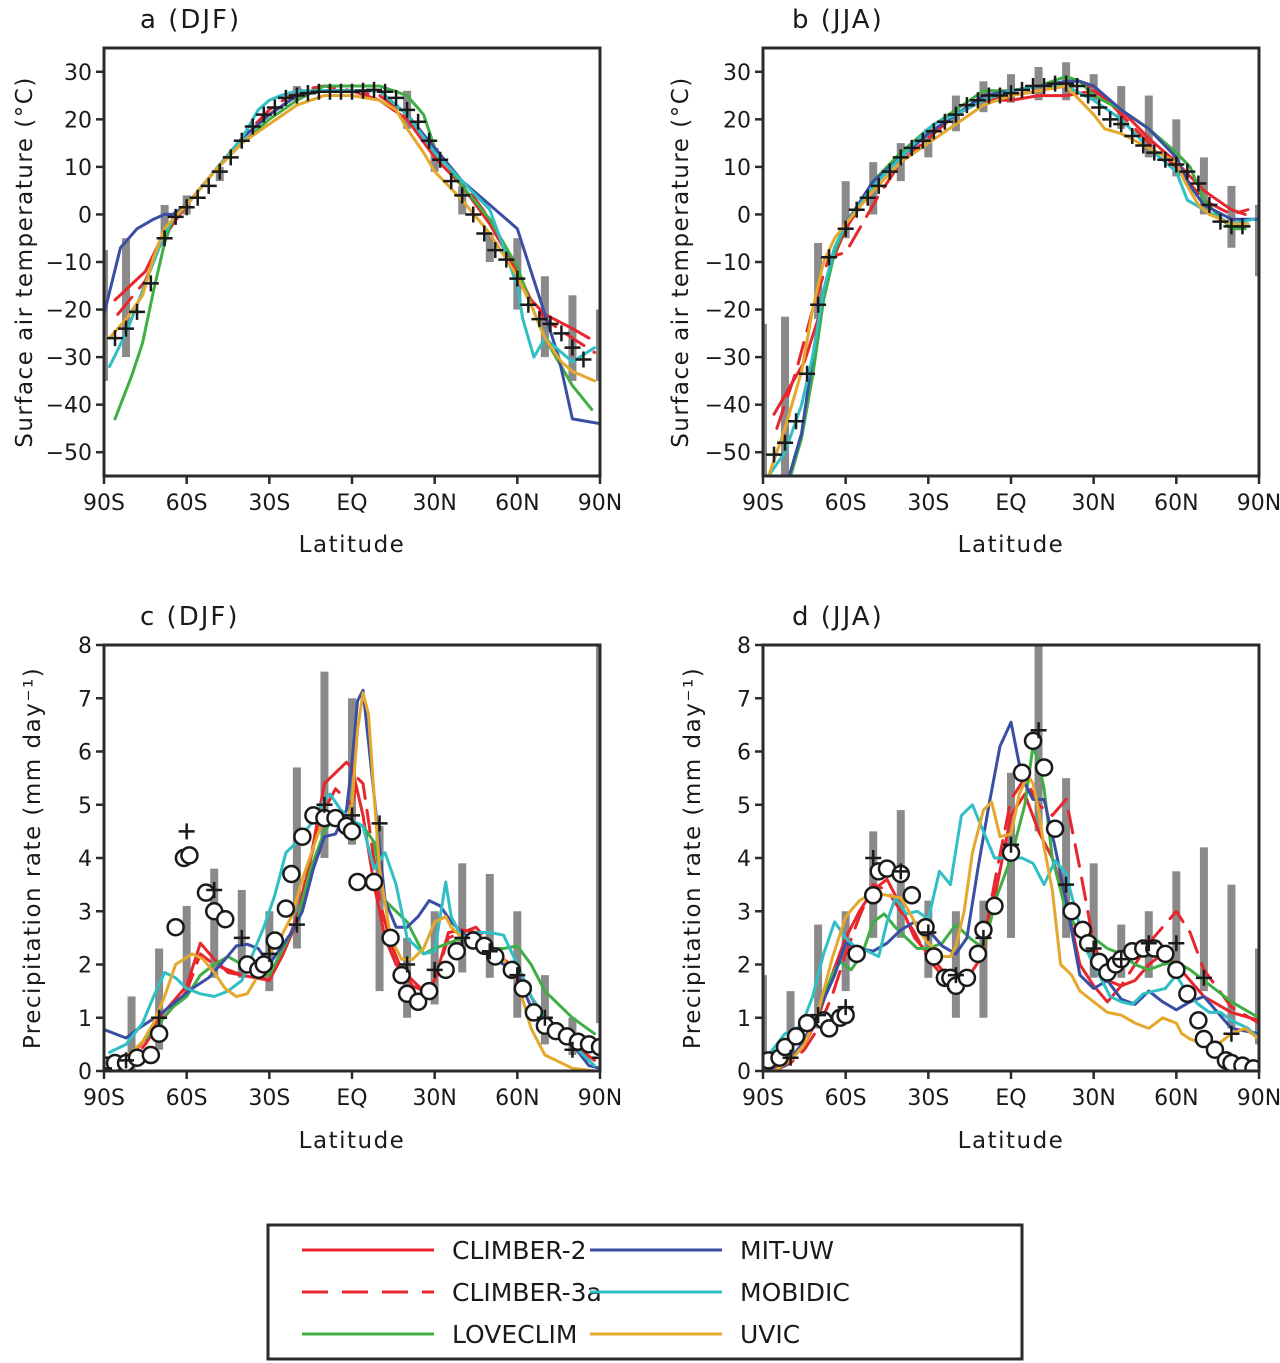  I want to click on panel-title: c (DJF), so click(190, 617).